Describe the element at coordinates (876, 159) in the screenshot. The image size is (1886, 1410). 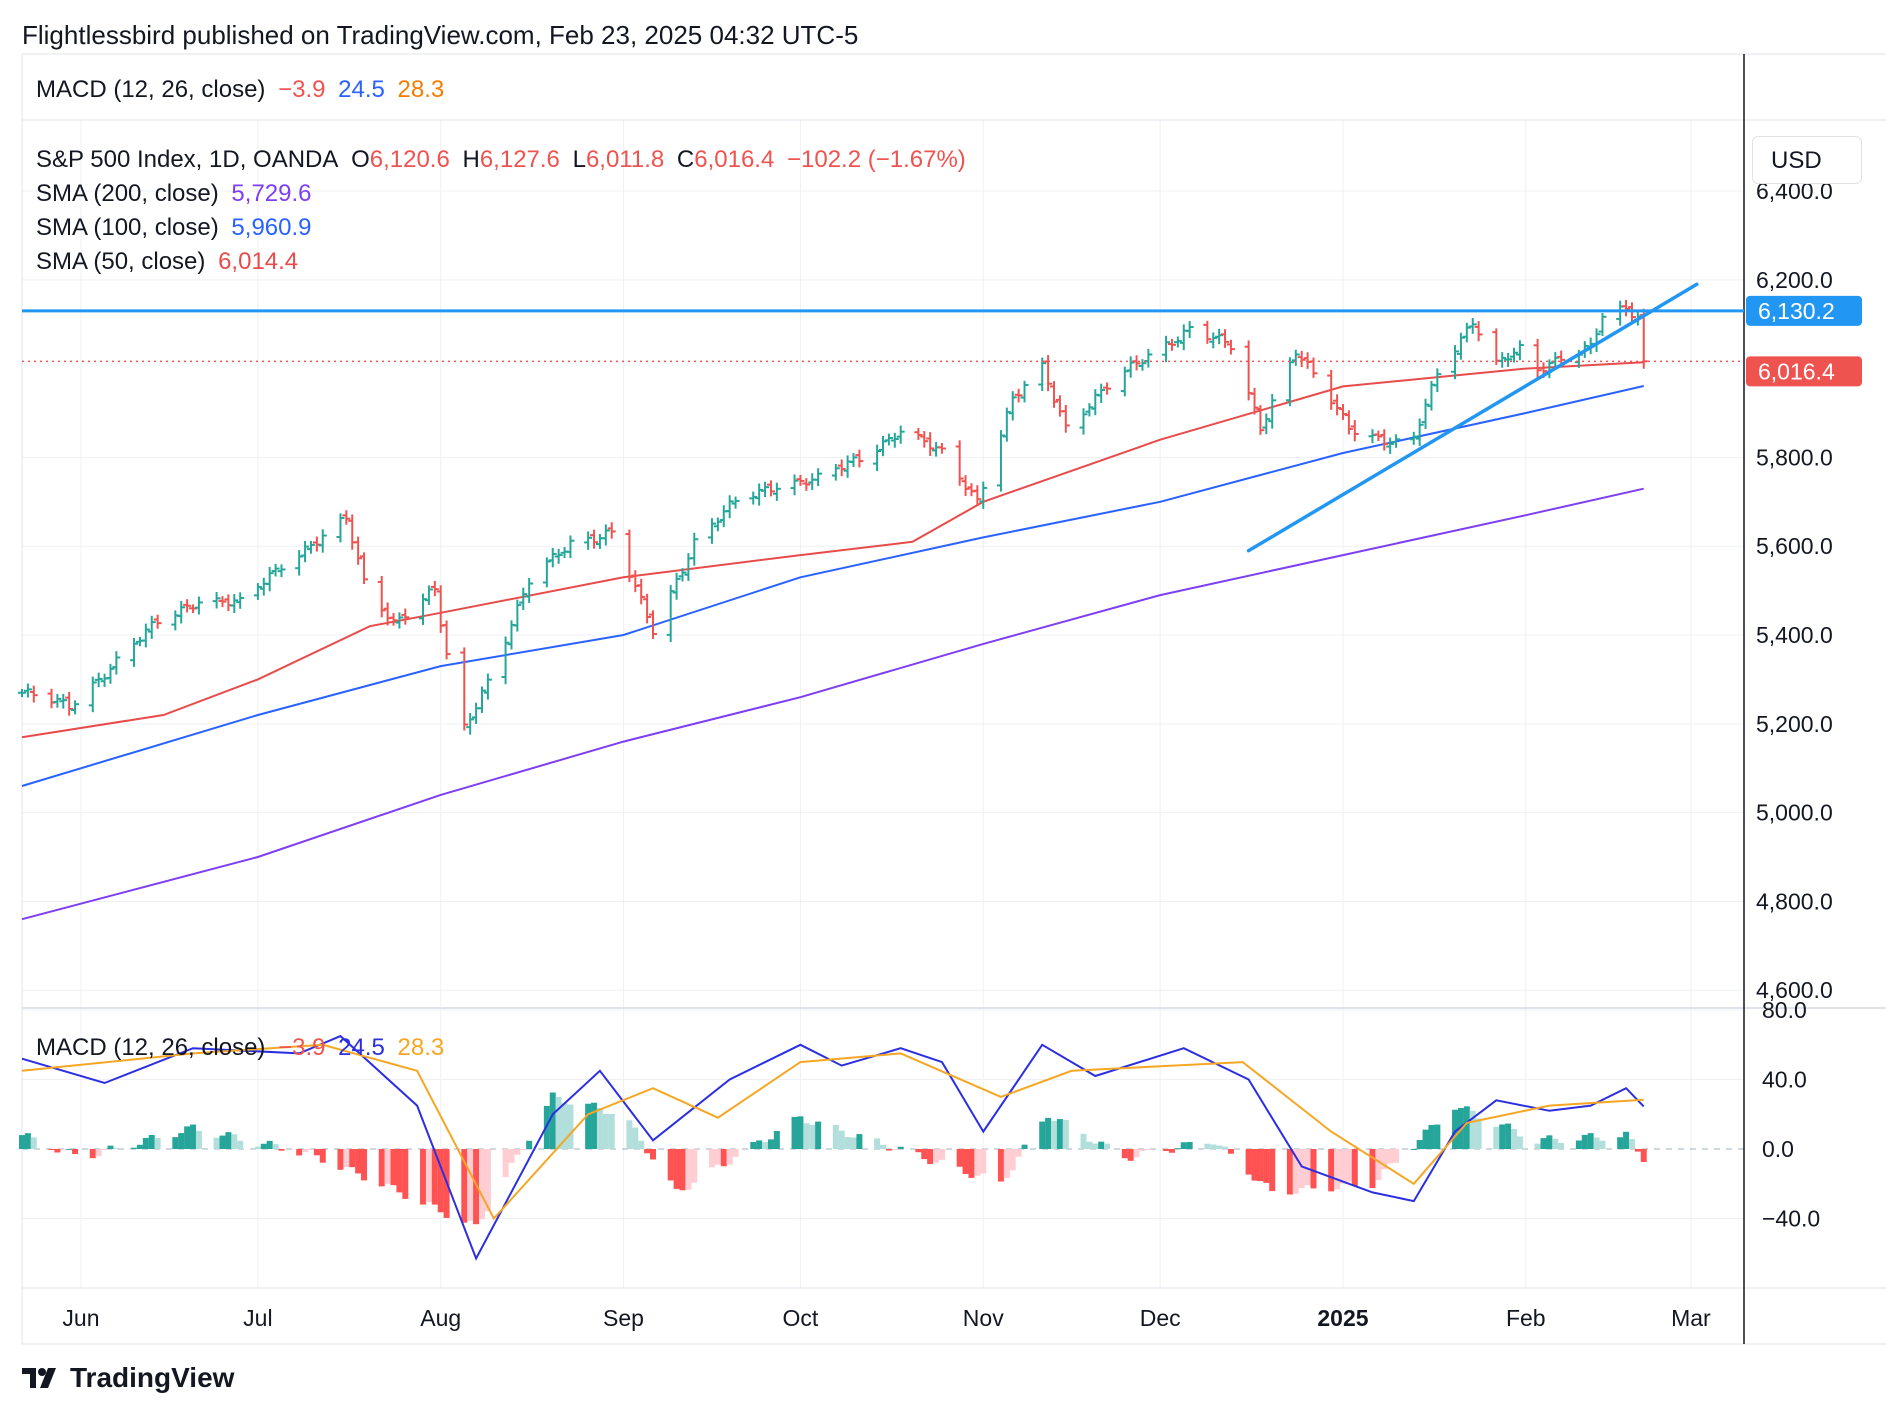
I see `change-value: −102.2 (−1.67%)` at that location.